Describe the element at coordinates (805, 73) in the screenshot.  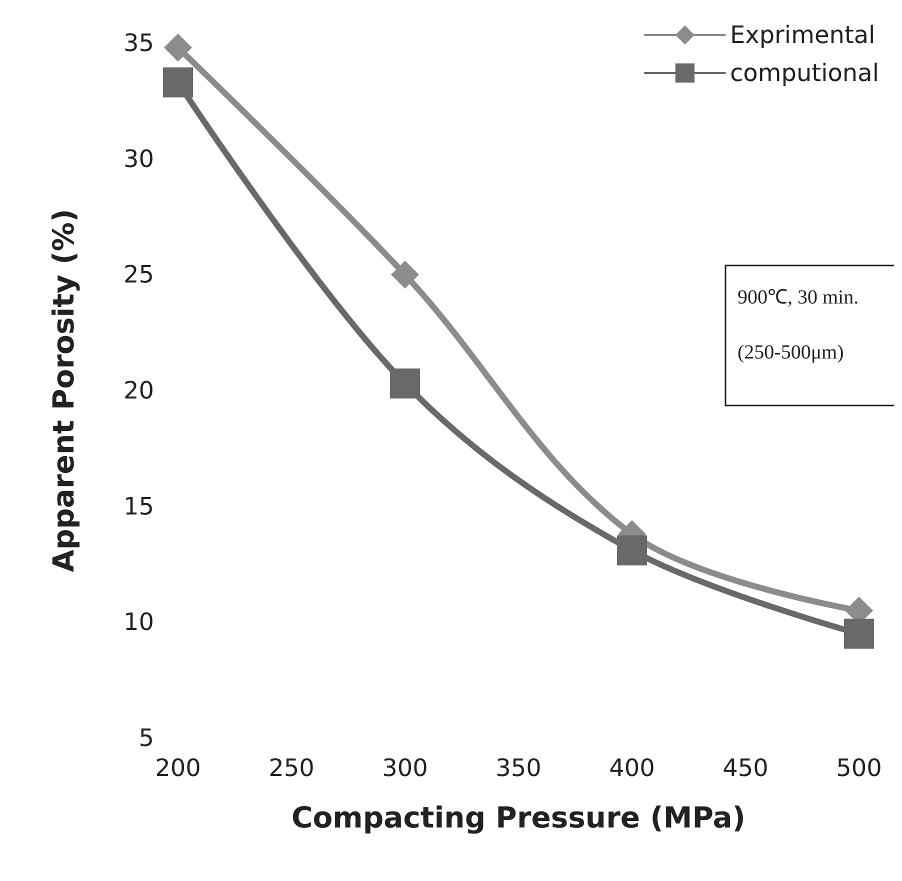
I see `legend-label: computional` at that location.